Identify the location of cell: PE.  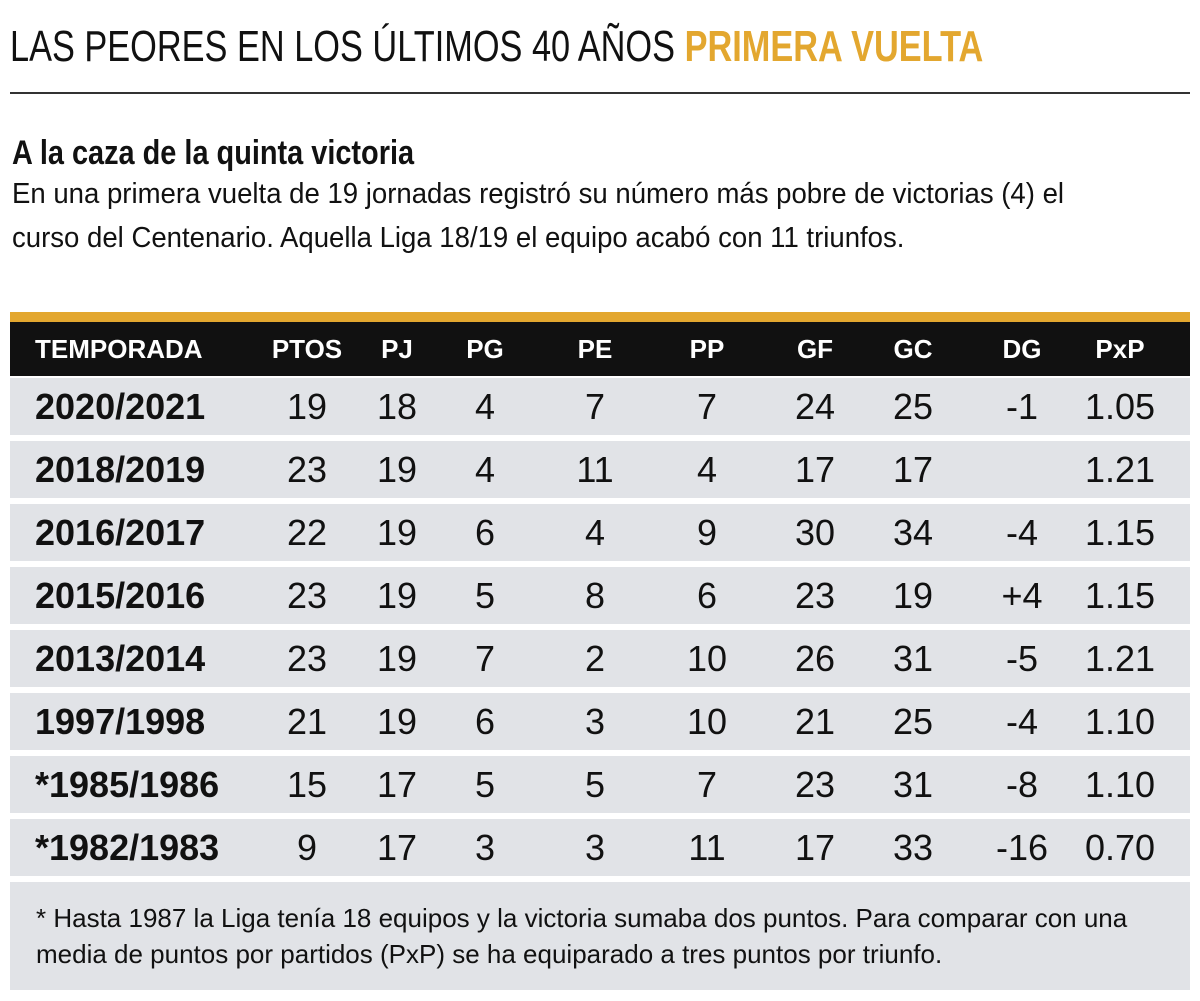
(595, 349).